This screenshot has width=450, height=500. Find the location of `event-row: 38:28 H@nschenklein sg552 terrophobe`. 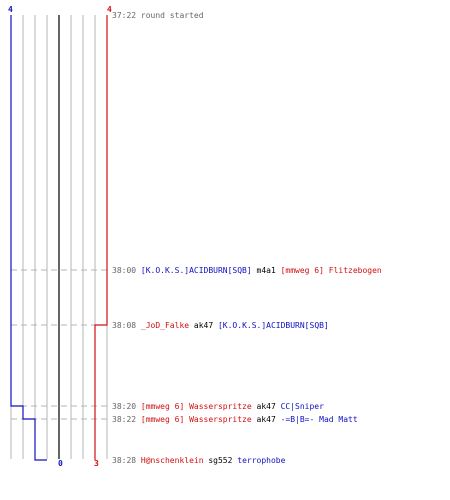

event-row: 38:28 H@nschenklein sg552 terrophobe is located at coordinates (199, 460).